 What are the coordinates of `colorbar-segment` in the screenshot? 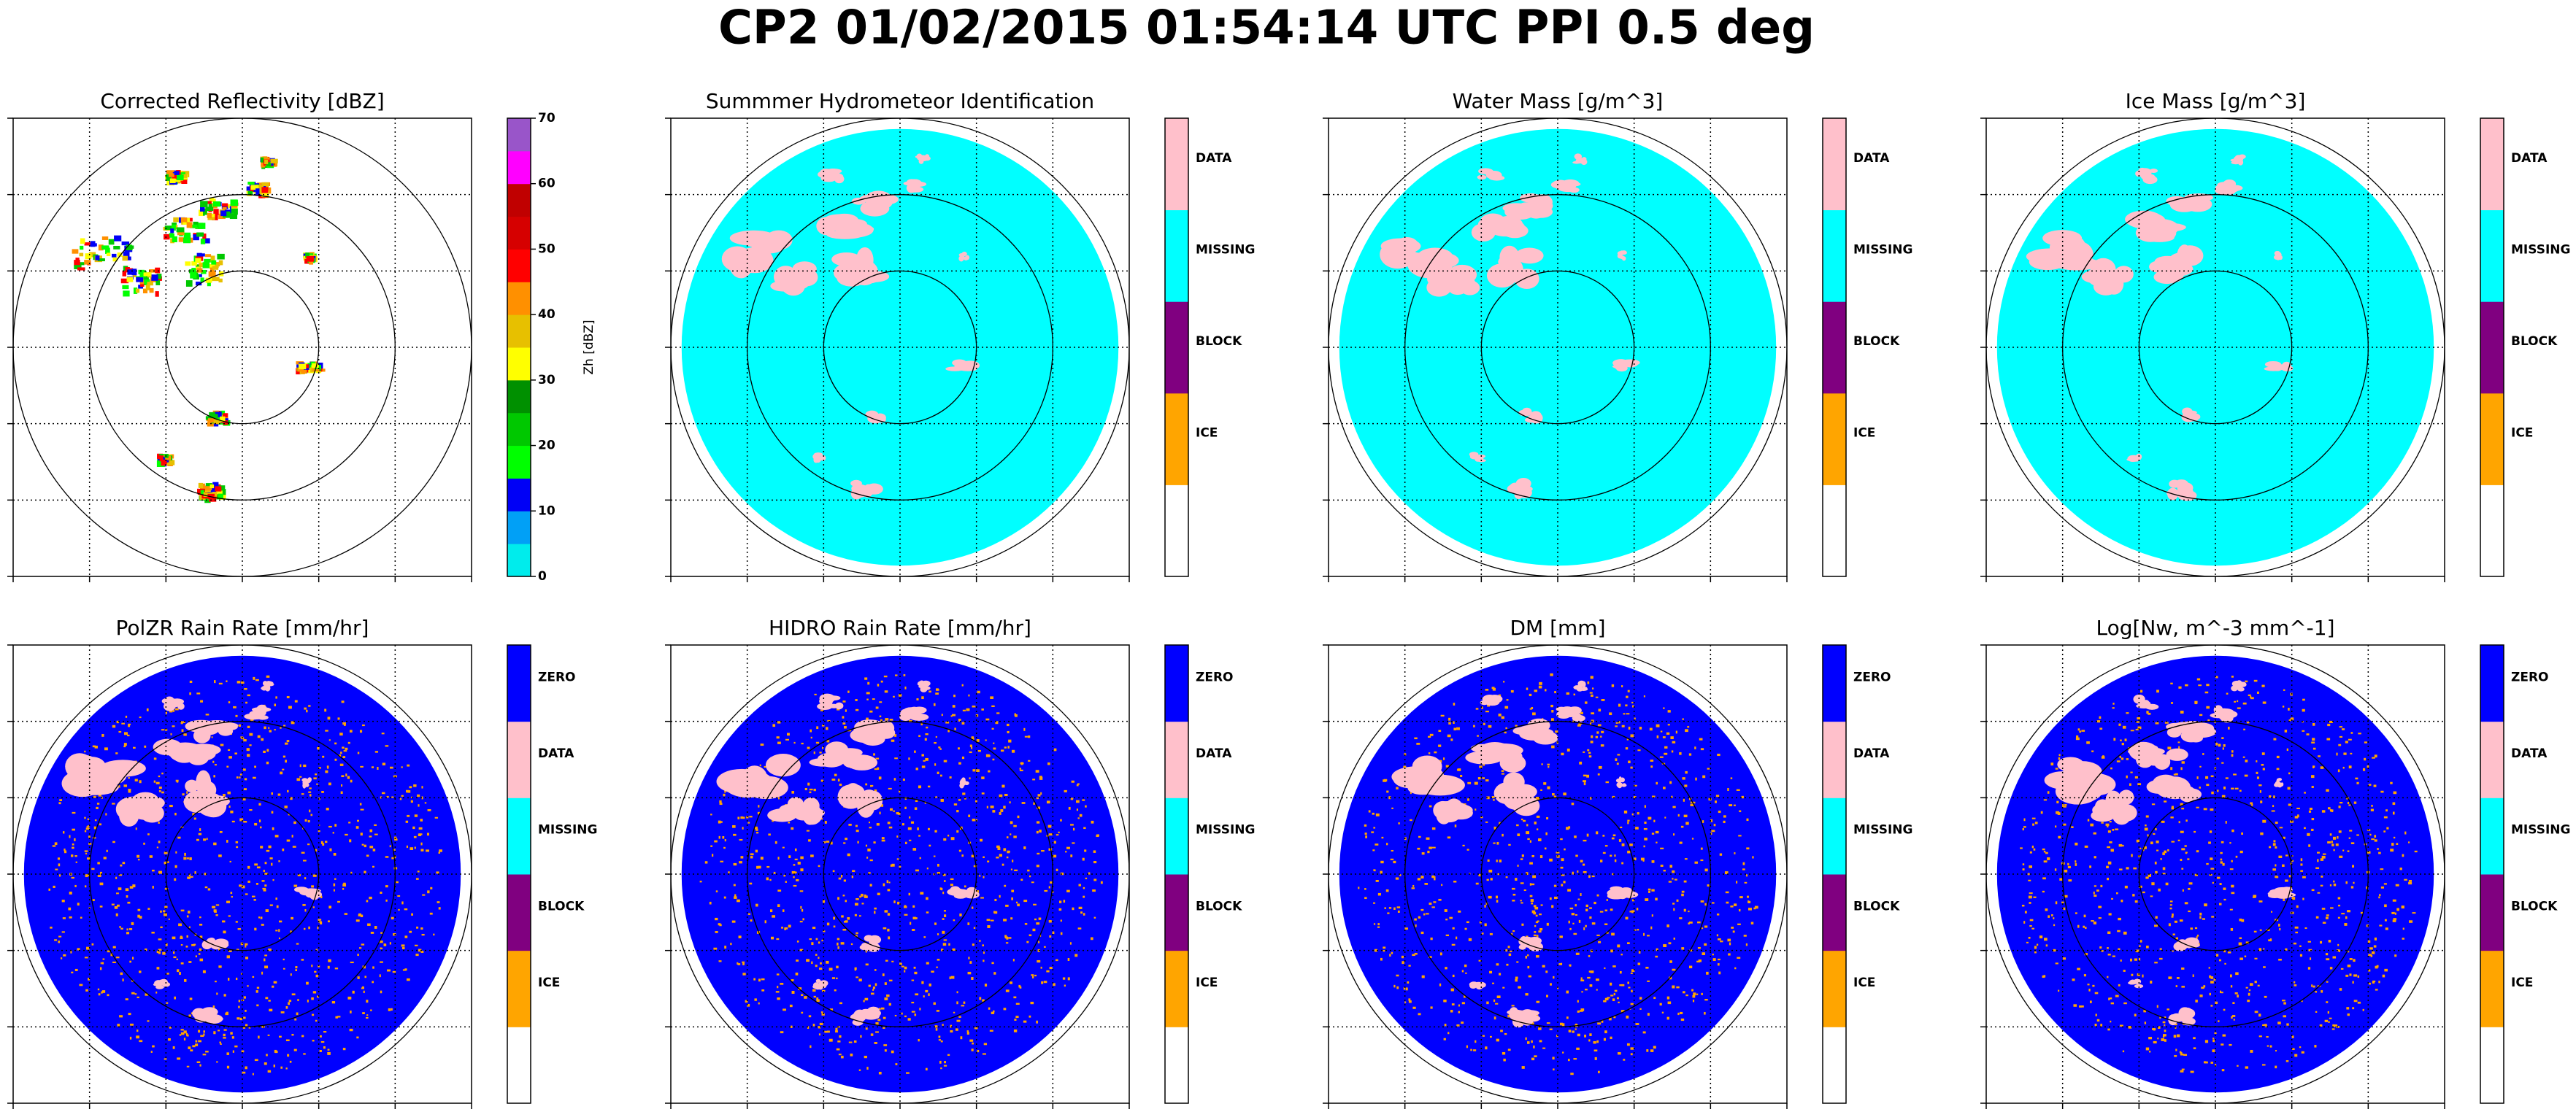 It's located at (519, 265).